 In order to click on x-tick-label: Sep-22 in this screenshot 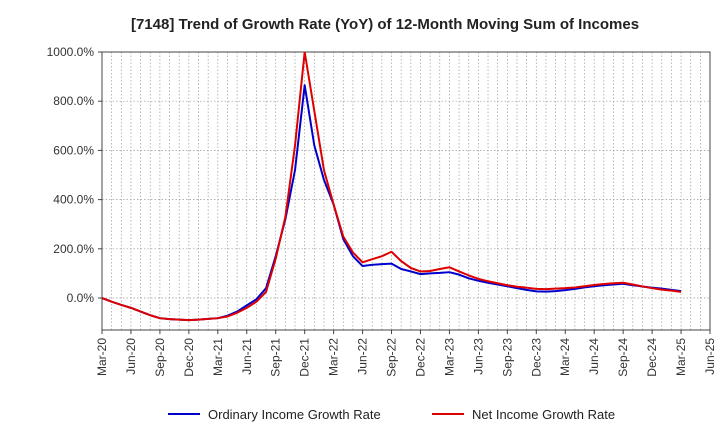, I will do `click(392, 357)`.